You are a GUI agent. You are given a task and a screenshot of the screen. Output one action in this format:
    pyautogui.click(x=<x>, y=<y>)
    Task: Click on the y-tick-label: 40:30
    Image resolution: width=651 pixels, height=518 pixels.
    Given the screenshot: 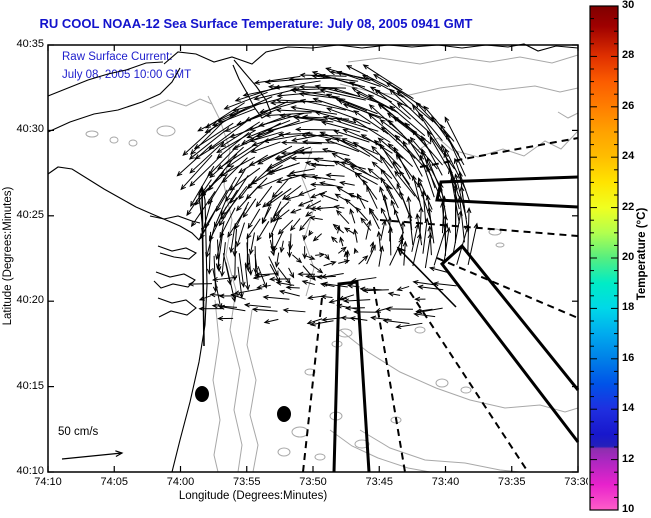 What is the action you would take?
    pyautogui.click(x=30, y=129)
    